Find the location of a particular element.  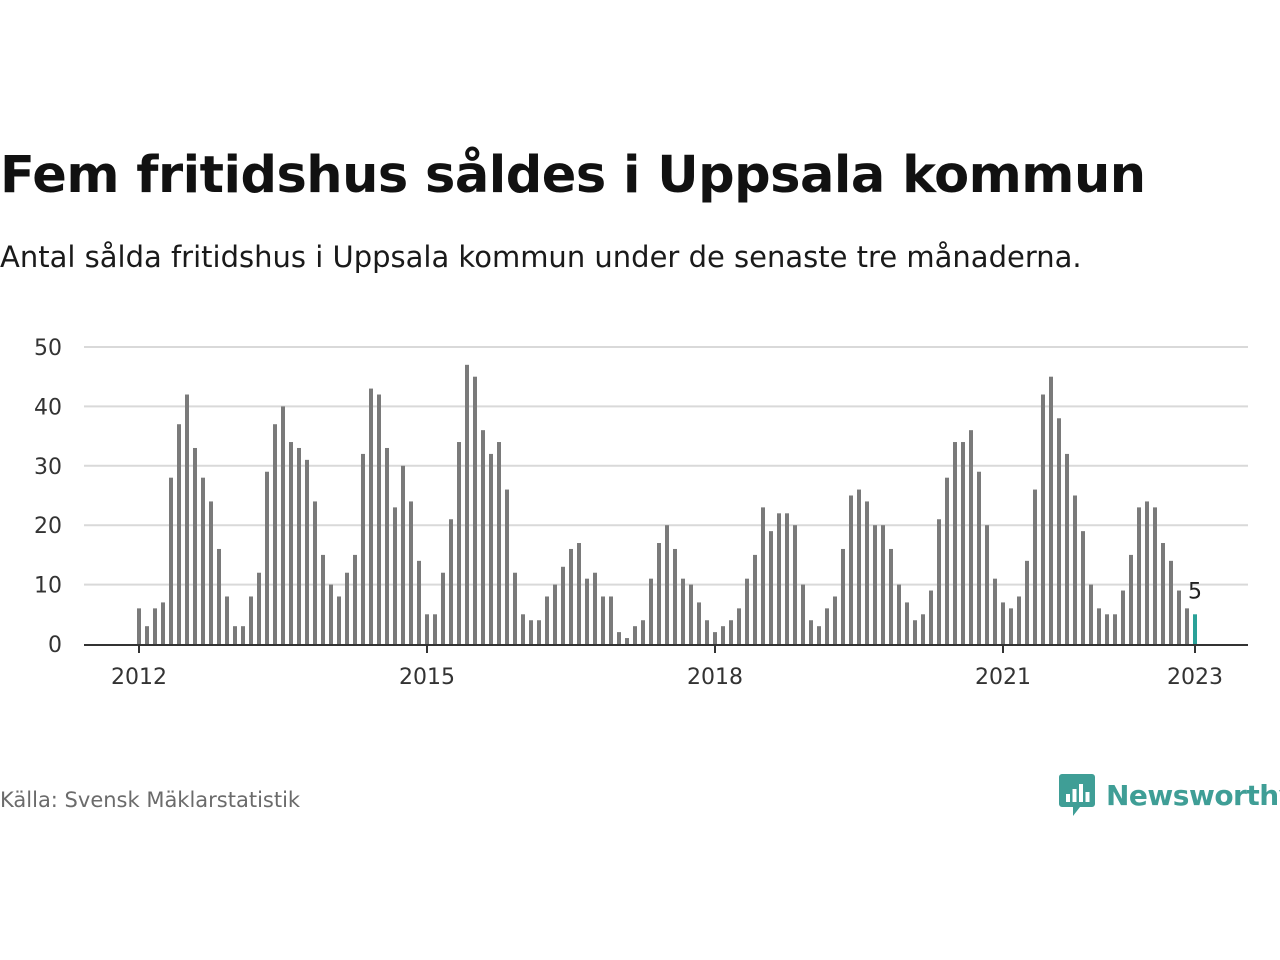

source-note: Källa: Svensk Mäklarstatistik is located at coordinates (150, 800).